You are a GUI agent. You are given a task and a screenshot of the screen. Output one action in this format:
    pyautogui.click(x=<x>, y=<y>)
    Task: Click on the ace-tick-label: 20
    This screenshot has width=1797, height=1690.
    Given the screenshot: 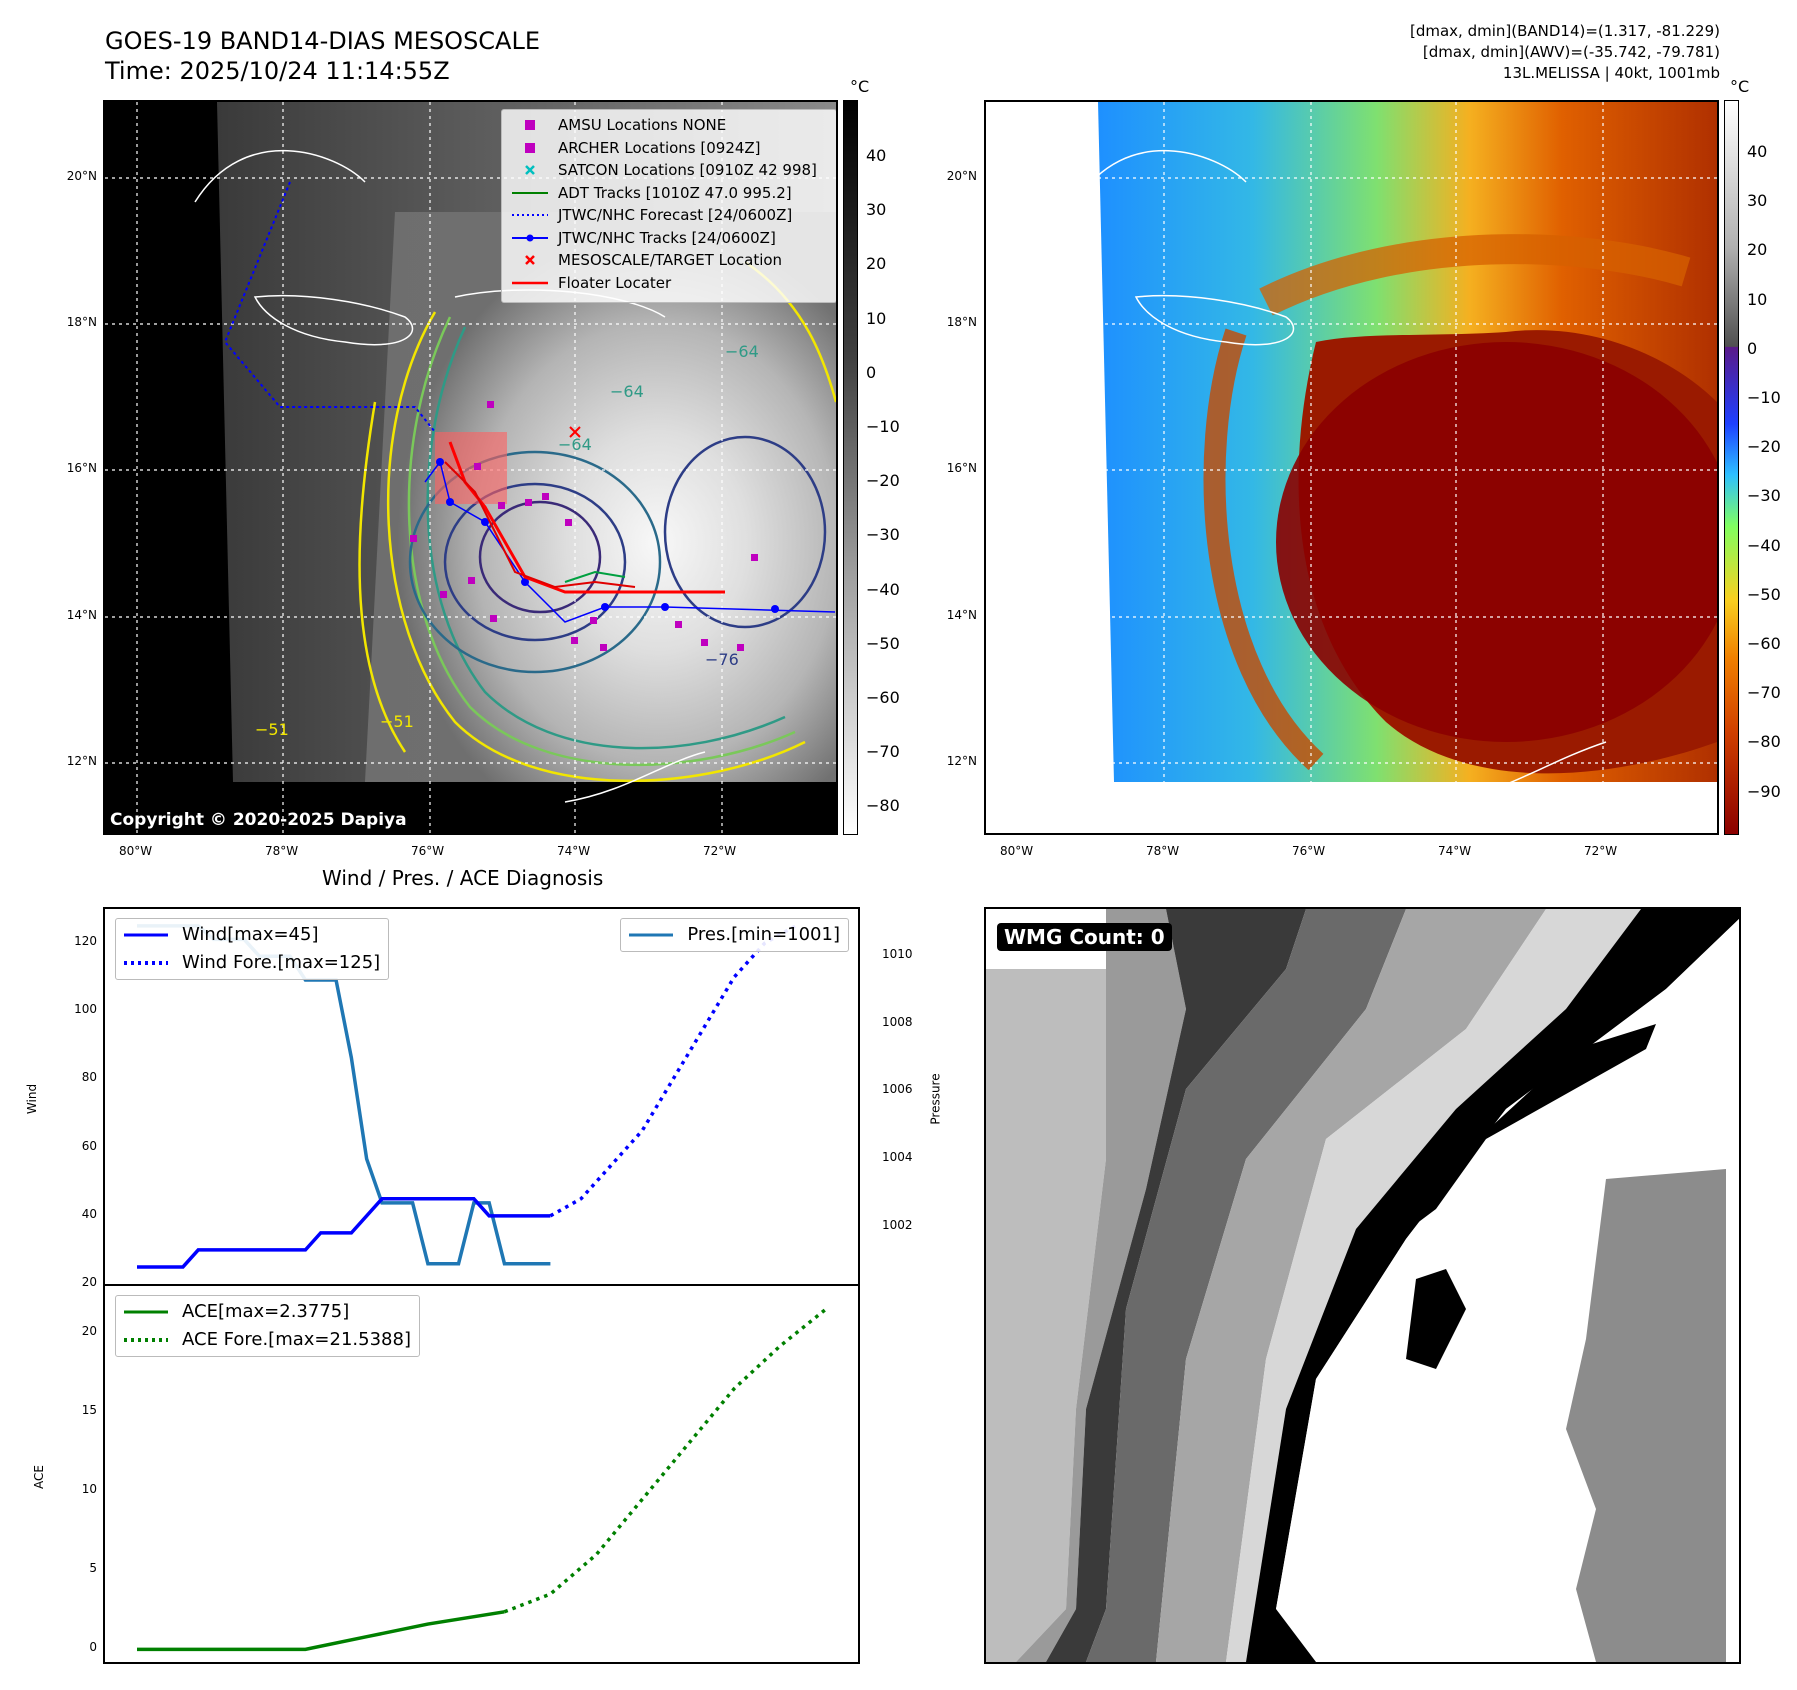 What is the action you would take?
    pyautogui.click(x=89, y=1331)
    